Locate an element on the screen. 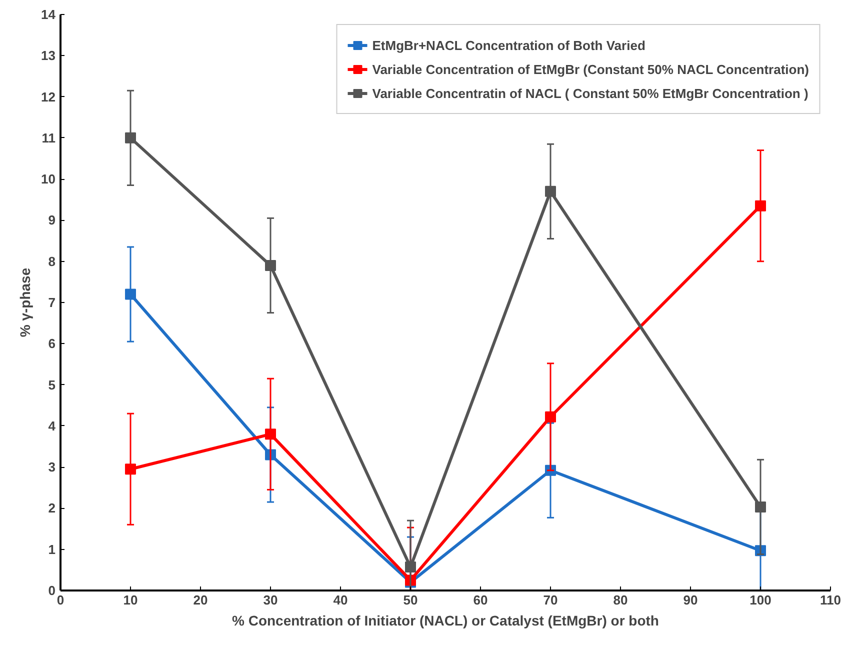 This screenshot has height=646, width=858. x-tick-label: 90 is located at coordinates (690, 600).